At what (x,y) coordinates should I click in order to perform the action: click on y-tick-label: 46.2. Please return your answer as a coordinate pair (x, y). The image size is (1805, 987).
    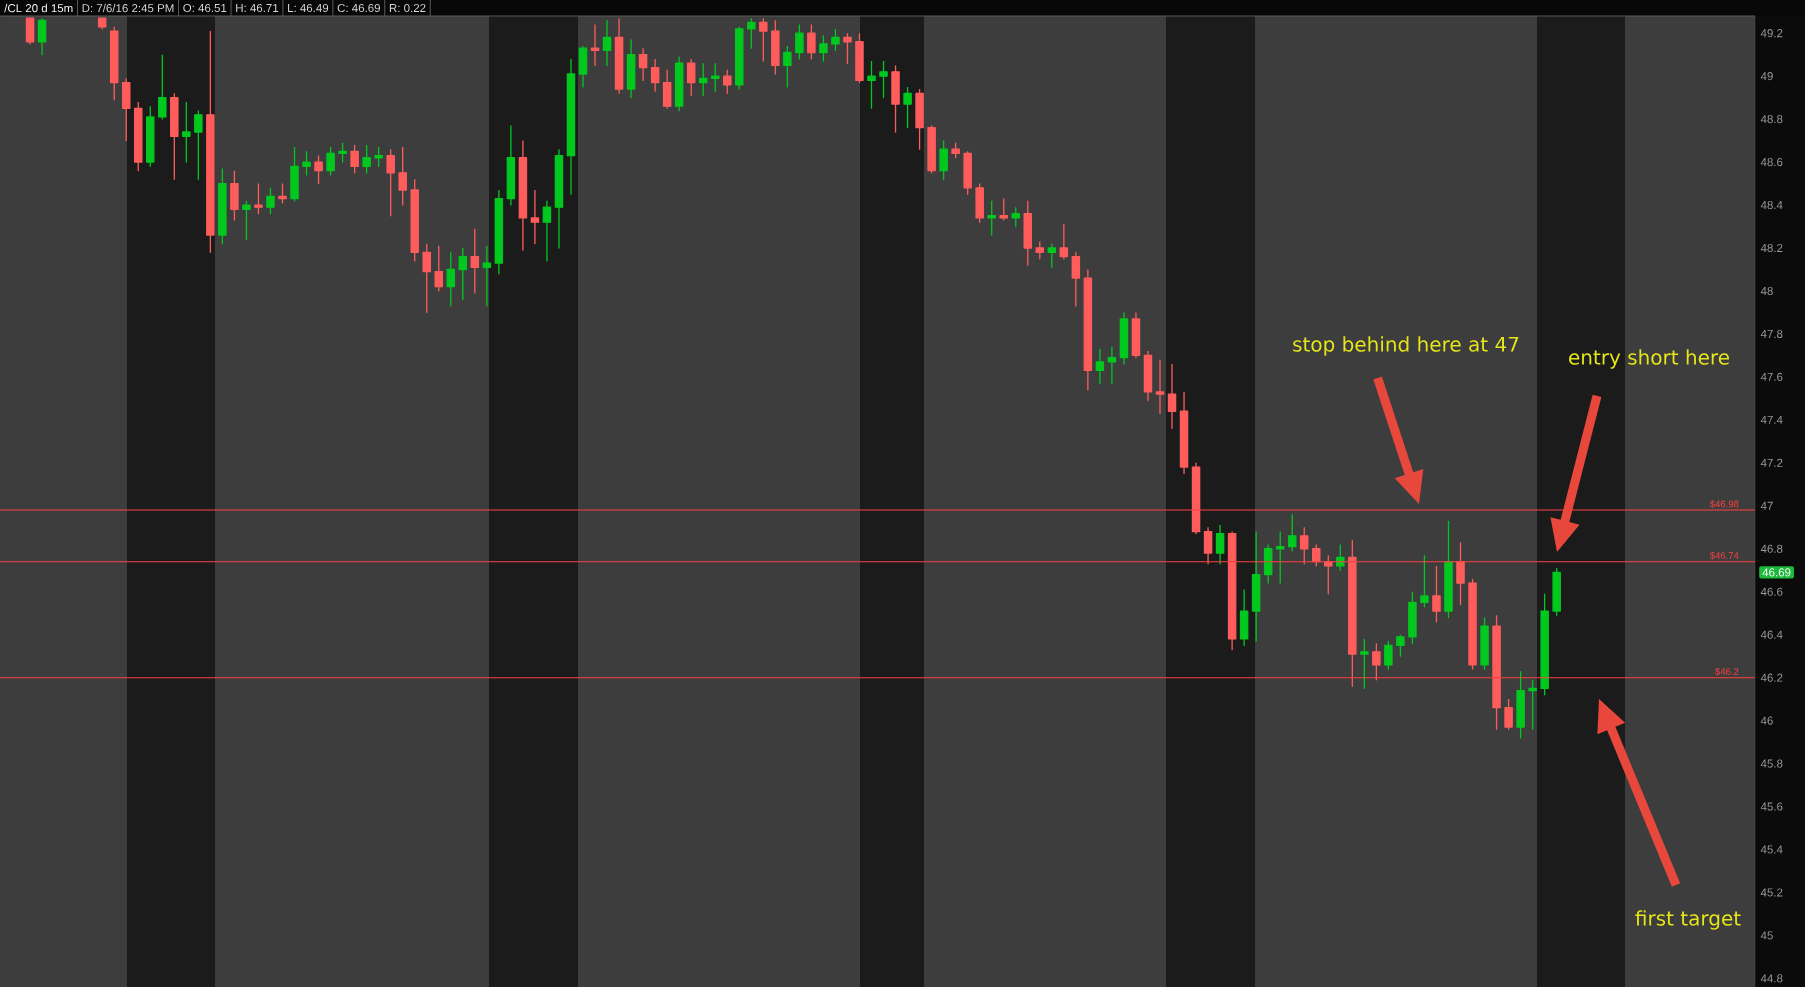
    Looking at the image, I should click on (1771, 677).